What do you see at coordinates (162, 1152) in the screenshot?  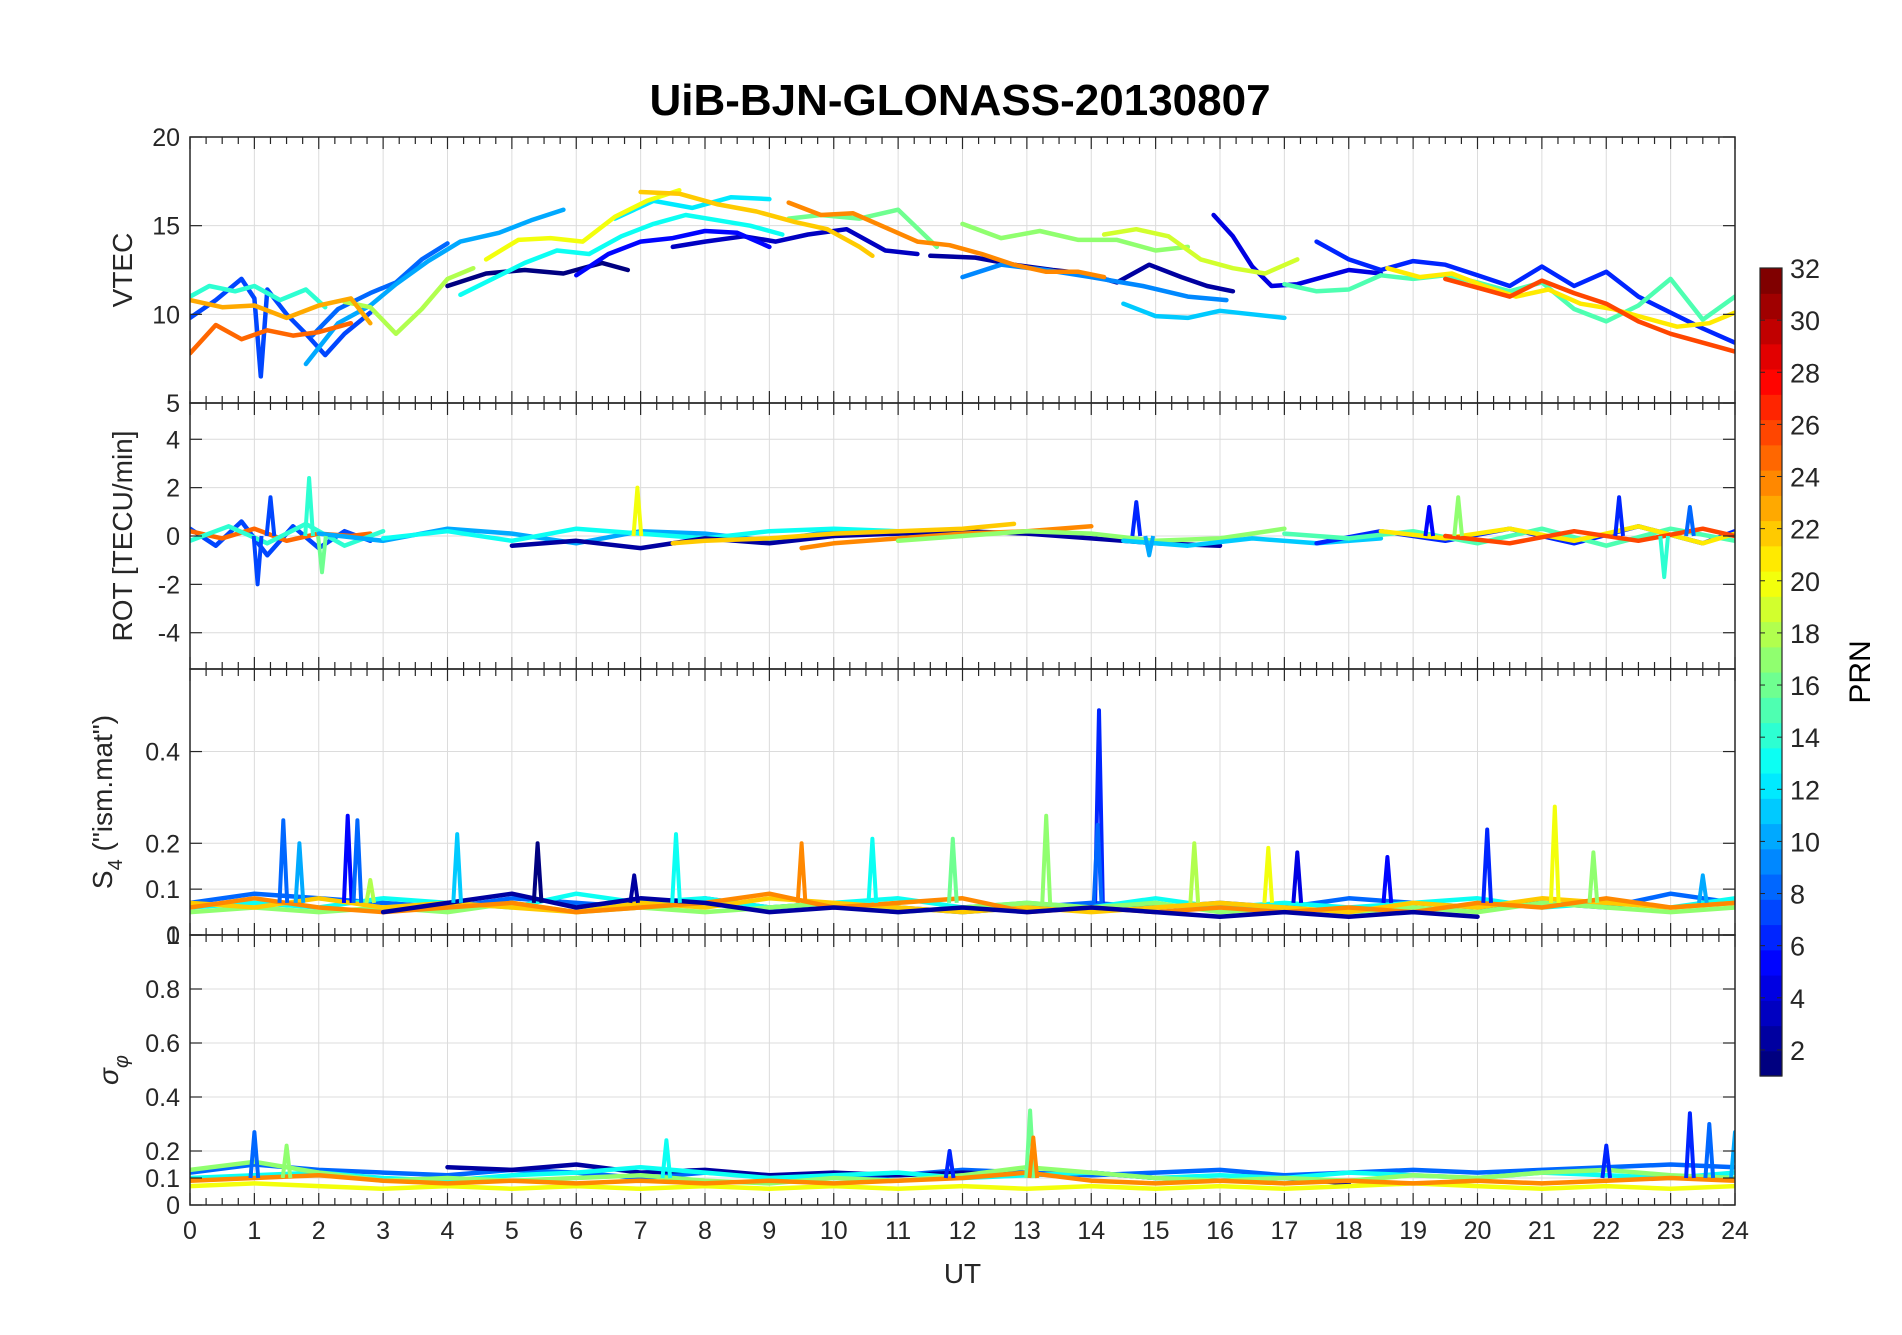 I see `y-tick-label: 0.2` at bounding box center [162, 1152].